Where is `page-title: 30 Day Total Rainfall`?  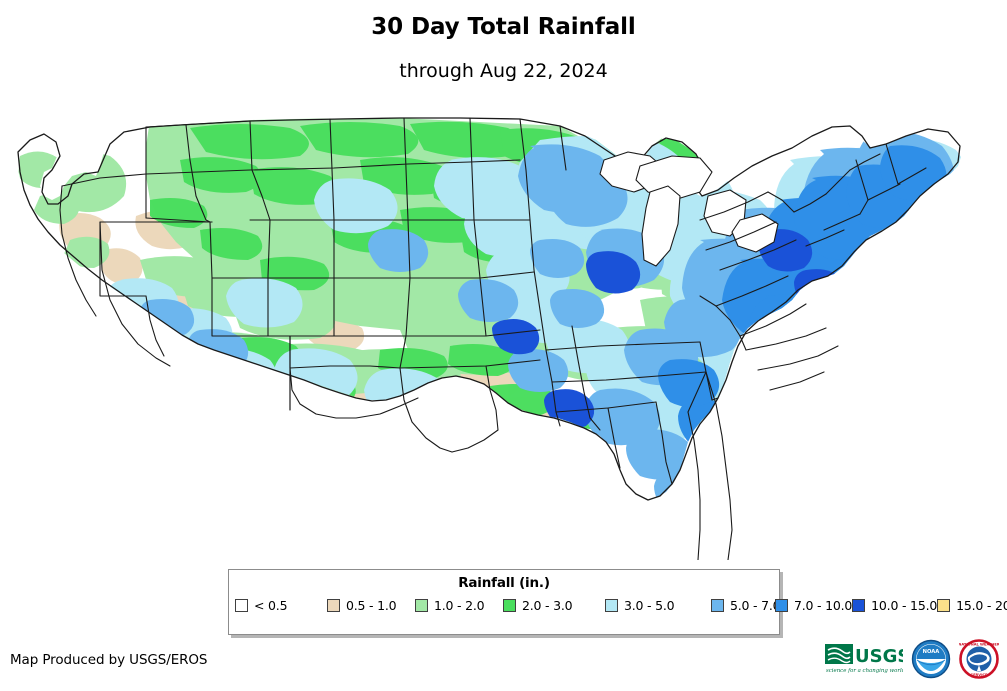 page-title: 30 Day Total Rainfall is located at coordinates (503, 27).